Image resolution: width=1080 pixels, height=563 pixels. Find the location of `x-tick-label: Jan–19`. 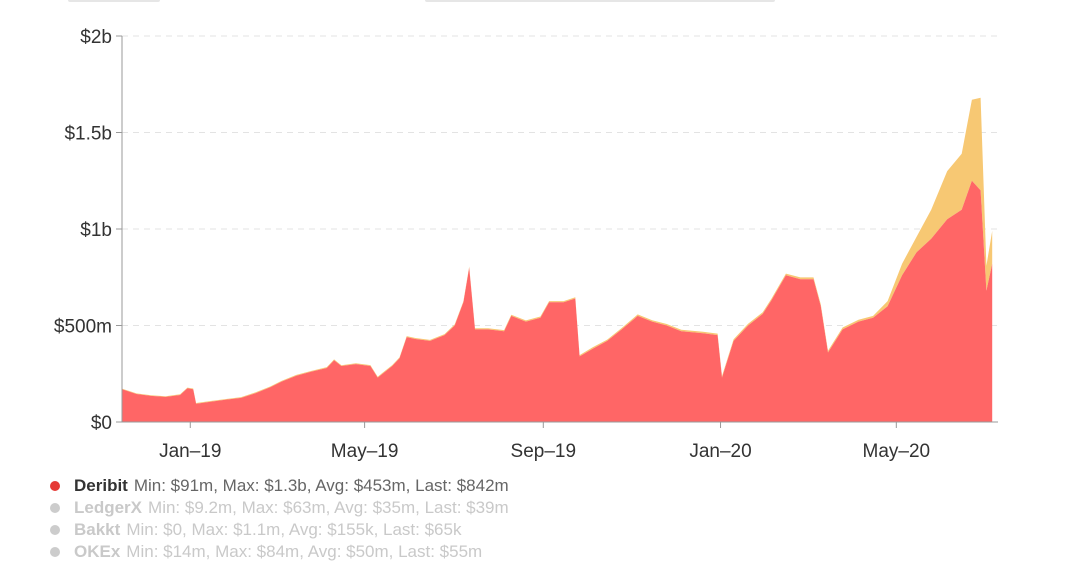

x-tick-label: Jan–19 is located at coordinates (190, 451).